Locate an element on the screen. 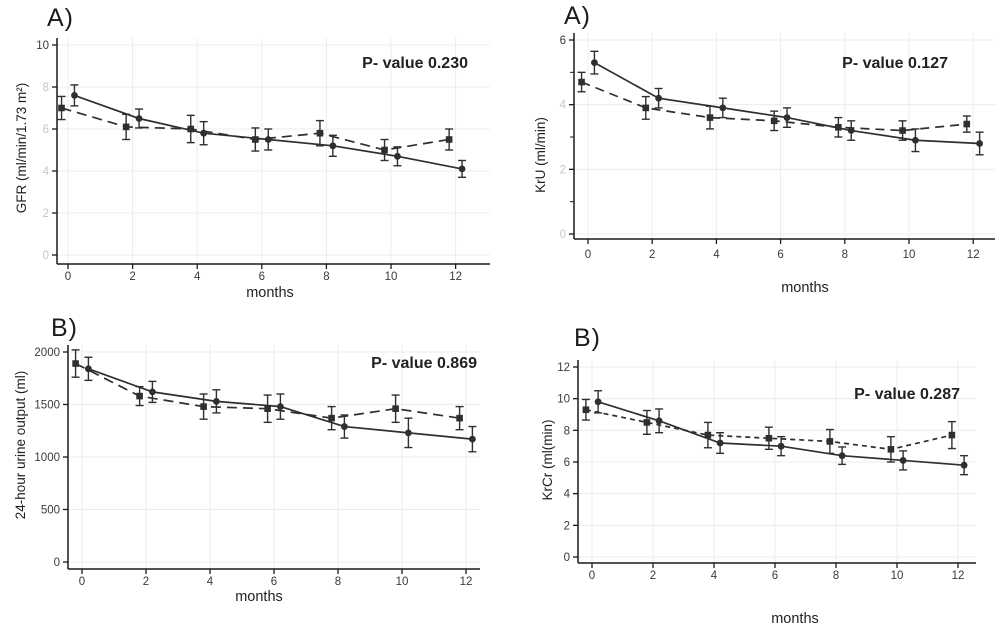 The width and height of the screenshot is (1001, 636). svg-text: 2000 is located at coordinates (47, 353).